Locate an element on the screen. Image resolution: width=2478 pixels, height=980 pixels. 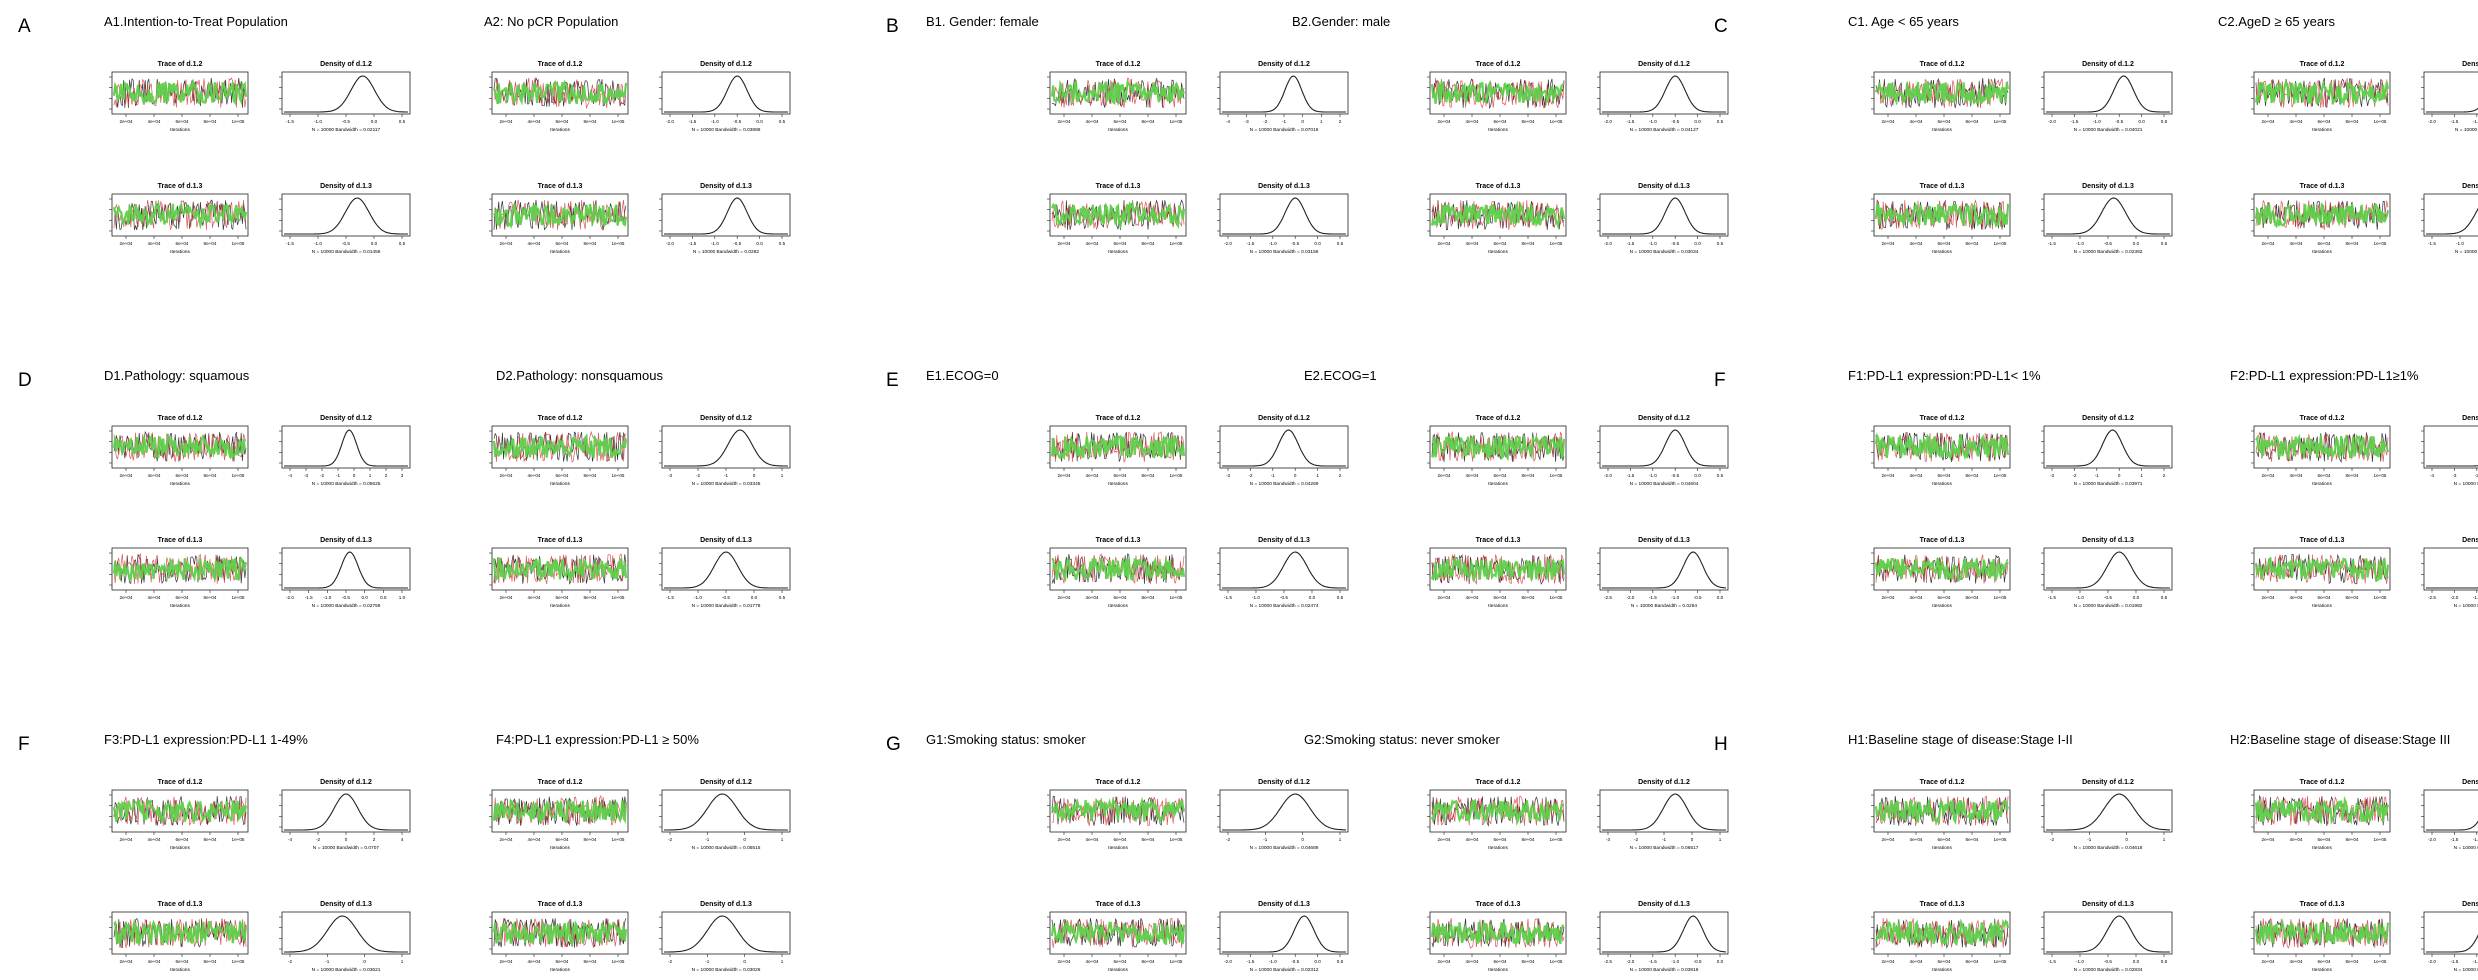
density-note: N = 10000 Bandwidth = 0.03971 is located at coordinates (2108, 484).